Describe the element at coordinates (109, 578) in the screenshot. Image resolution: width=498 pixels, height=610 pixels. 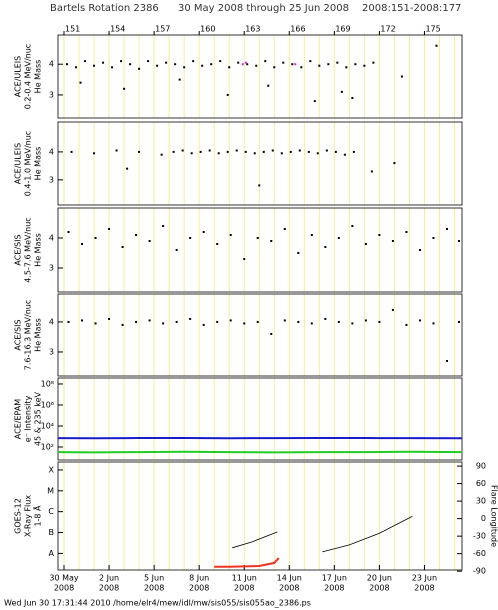
I see `x-tick-label: 2 Jun` at that location.